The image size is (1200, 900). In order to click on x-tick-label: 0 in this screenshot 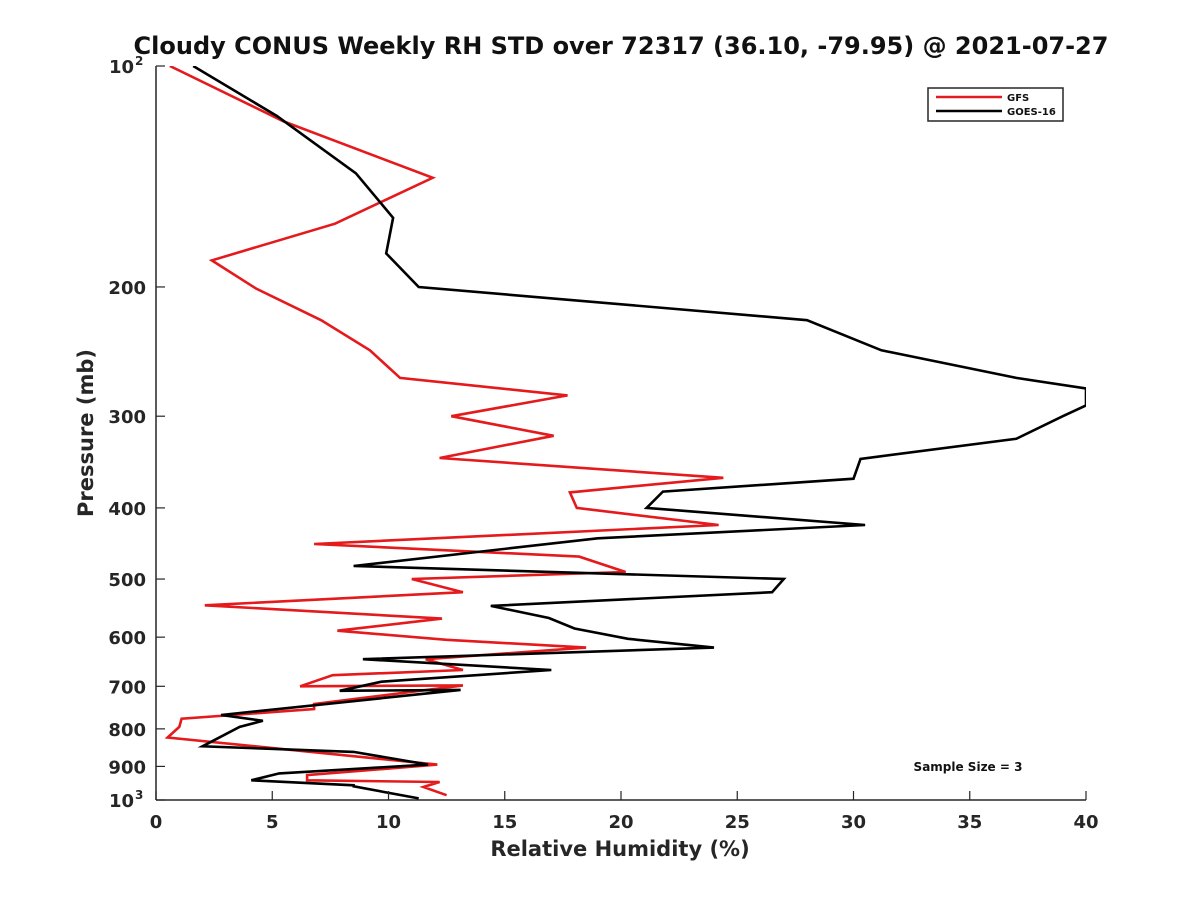, I will do `click(156, 822)`.